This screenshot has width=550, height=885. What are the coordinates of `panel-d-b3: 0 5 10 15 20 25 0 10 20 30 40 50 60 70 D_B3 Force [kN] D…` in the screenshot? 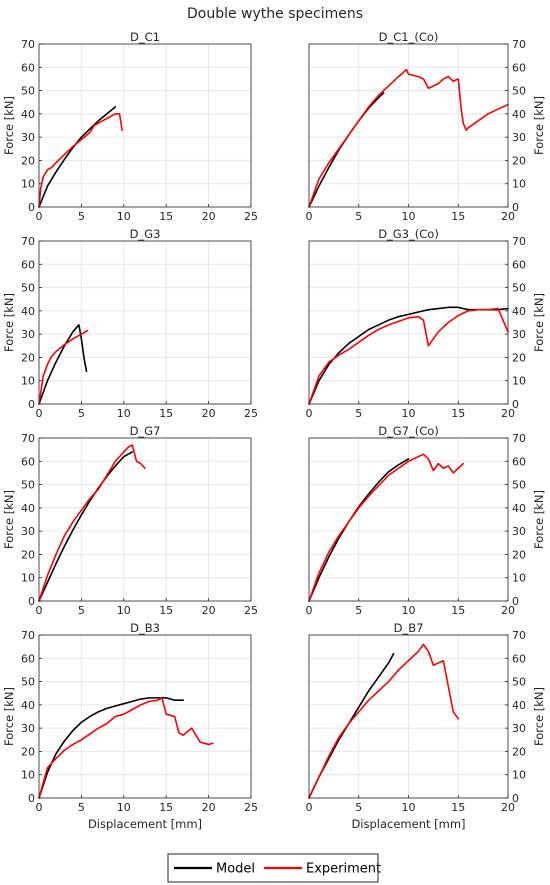 It's located at (130, 726).